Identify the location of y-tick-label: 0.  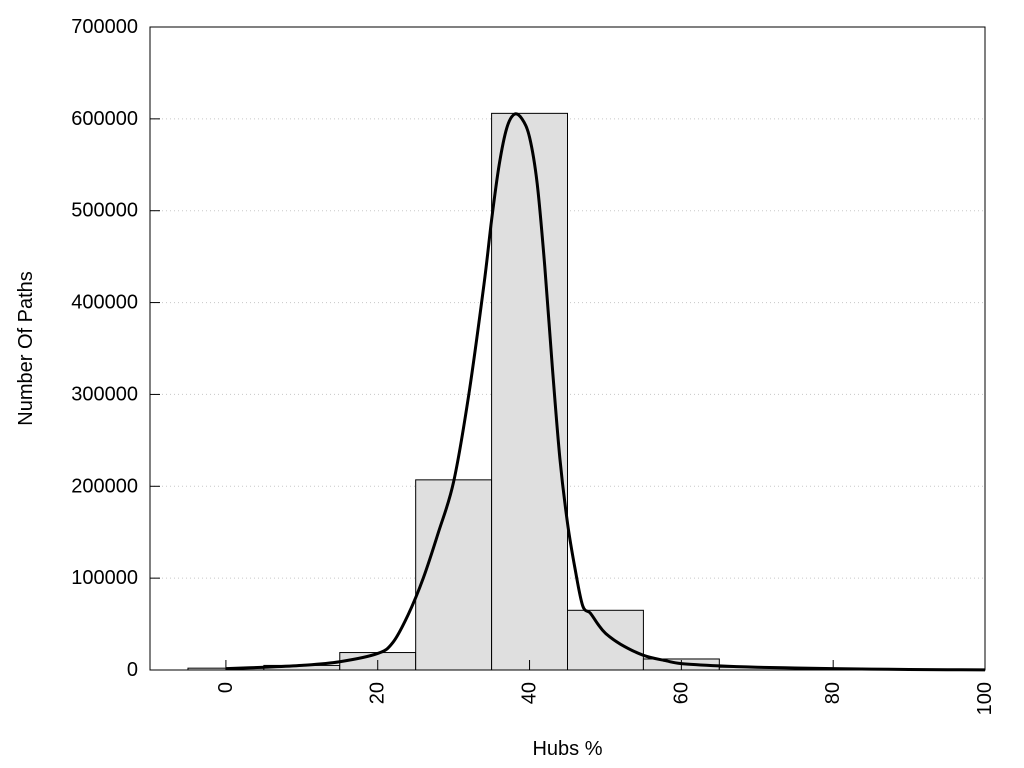
(132, 670).